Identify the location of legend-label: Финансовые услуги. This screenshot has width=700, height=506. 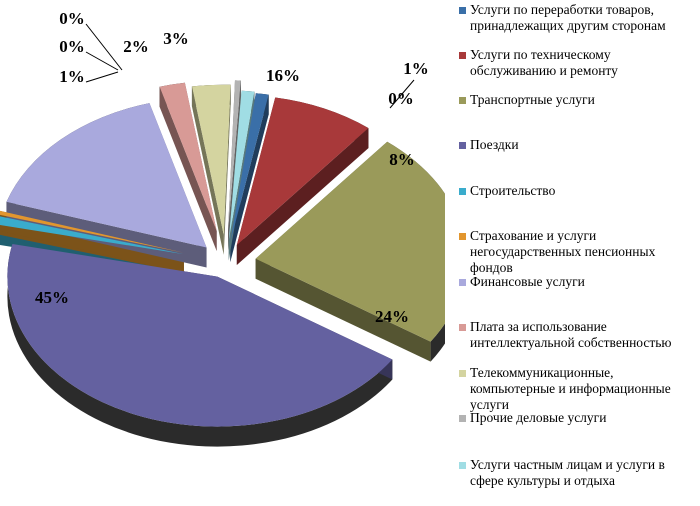
(527, 281).